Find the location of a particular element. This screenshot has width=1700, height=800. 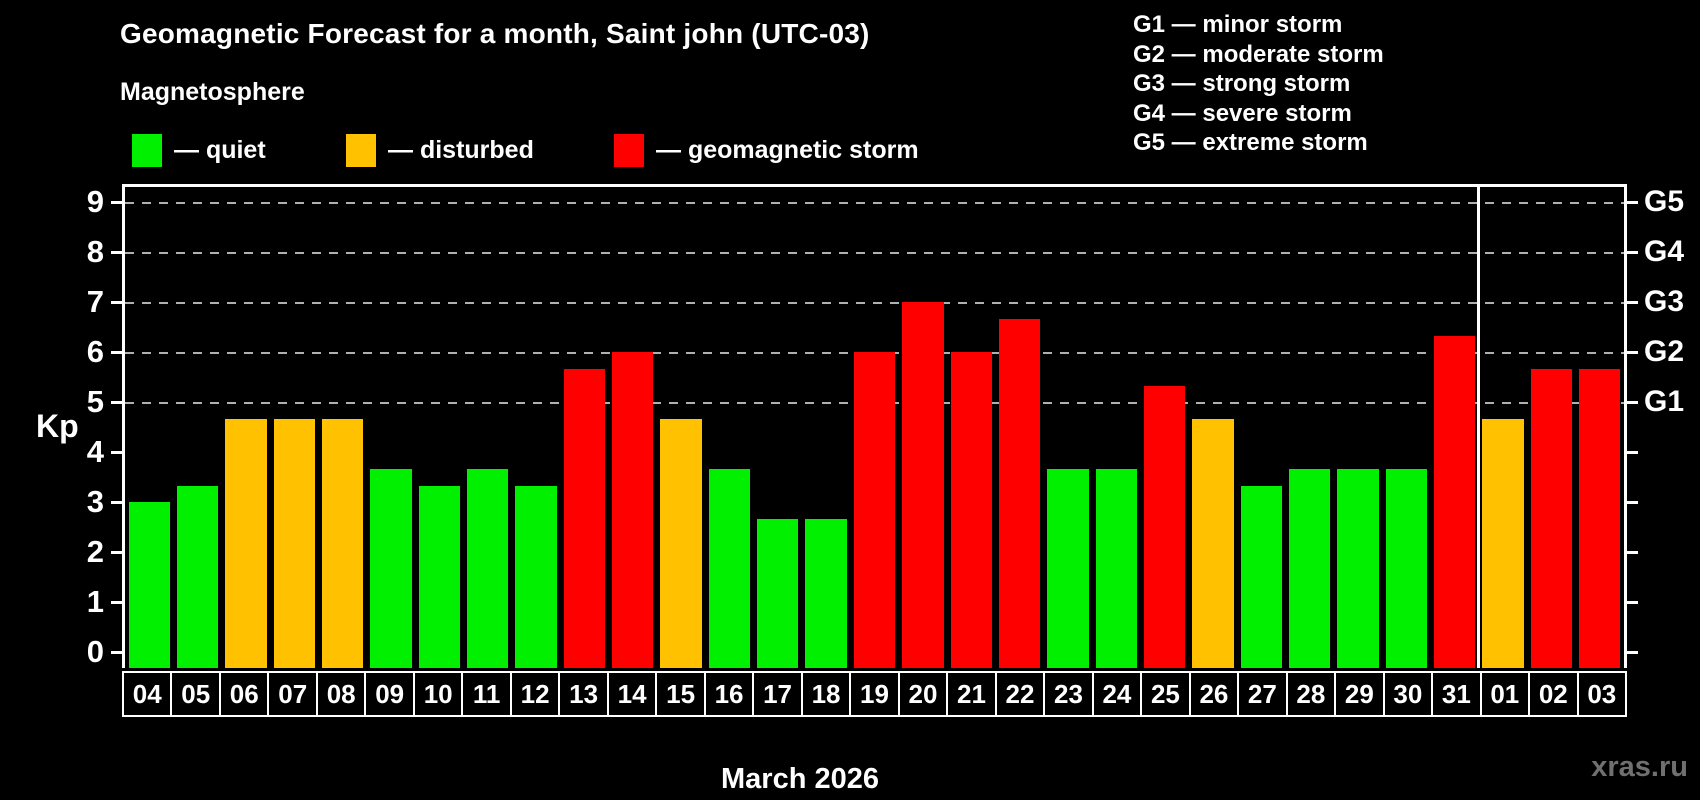

g1-legend-line: G1 — minor storm is located at coordinates (1238, 24).